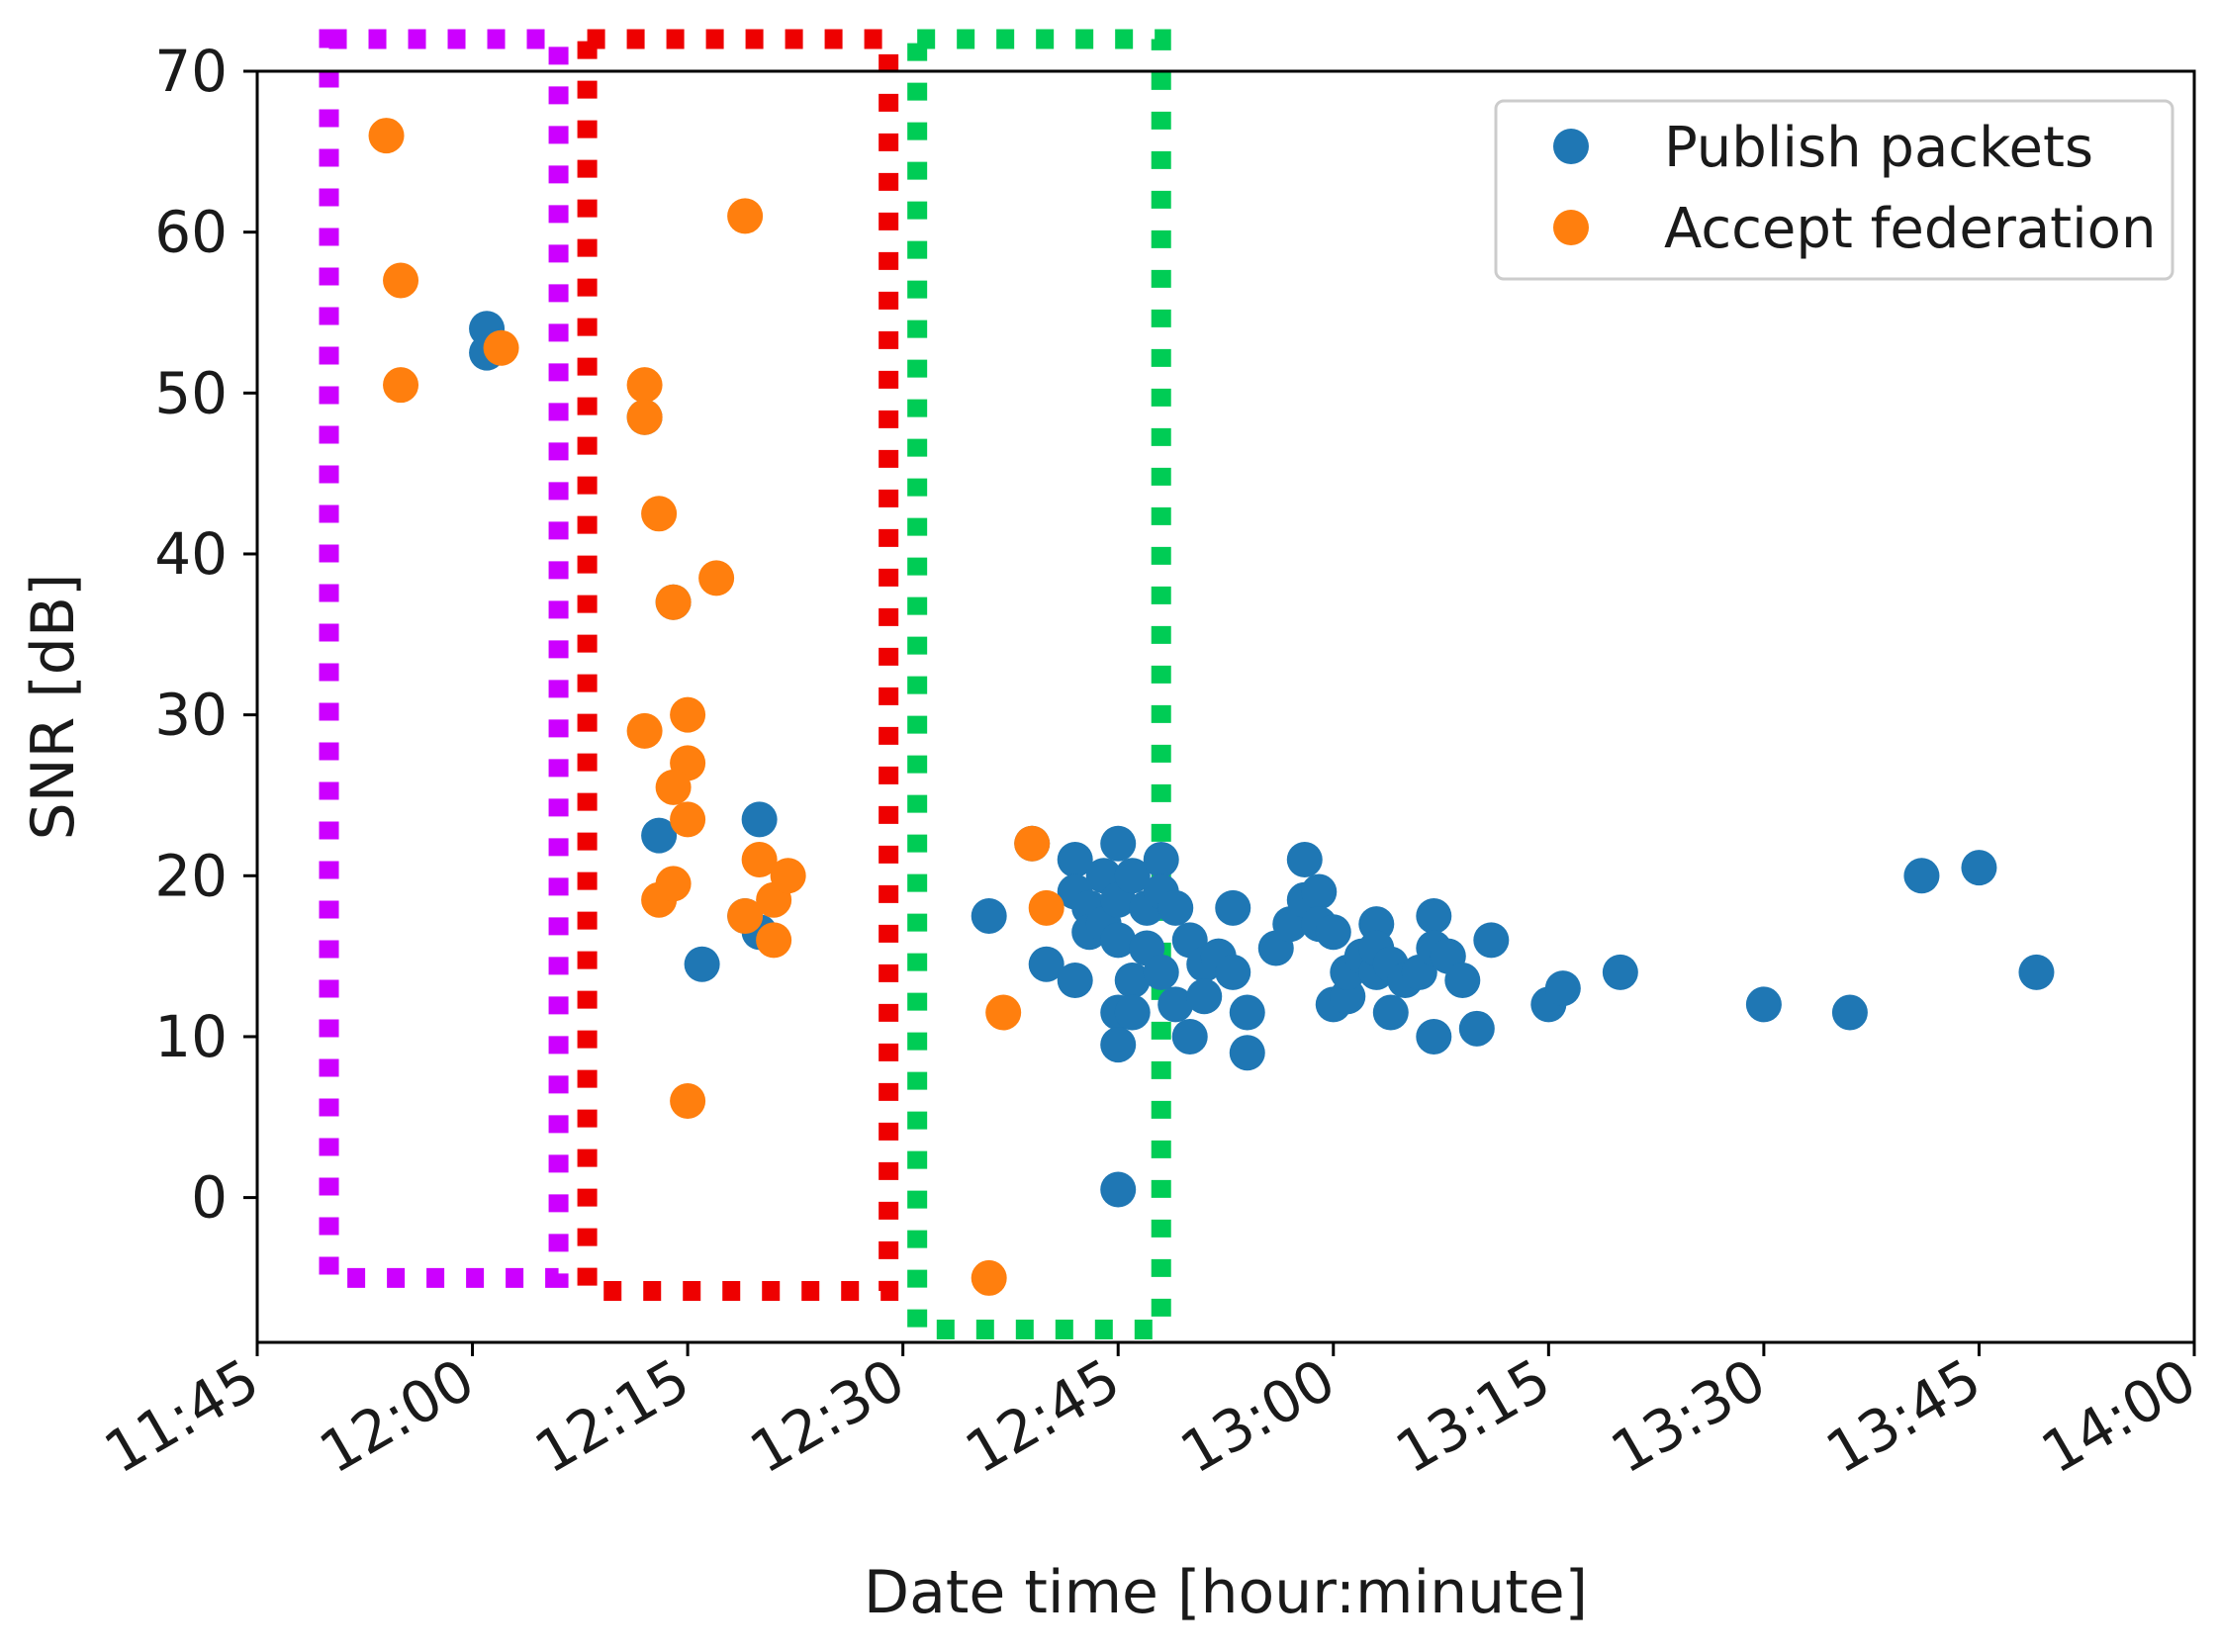 This screenshot has width=2220, height=1652. What do you see at coordinates (611, 1416) in the screenshot?
I see `x-tick-label: 12:15` at bounding box center [611, 1416].